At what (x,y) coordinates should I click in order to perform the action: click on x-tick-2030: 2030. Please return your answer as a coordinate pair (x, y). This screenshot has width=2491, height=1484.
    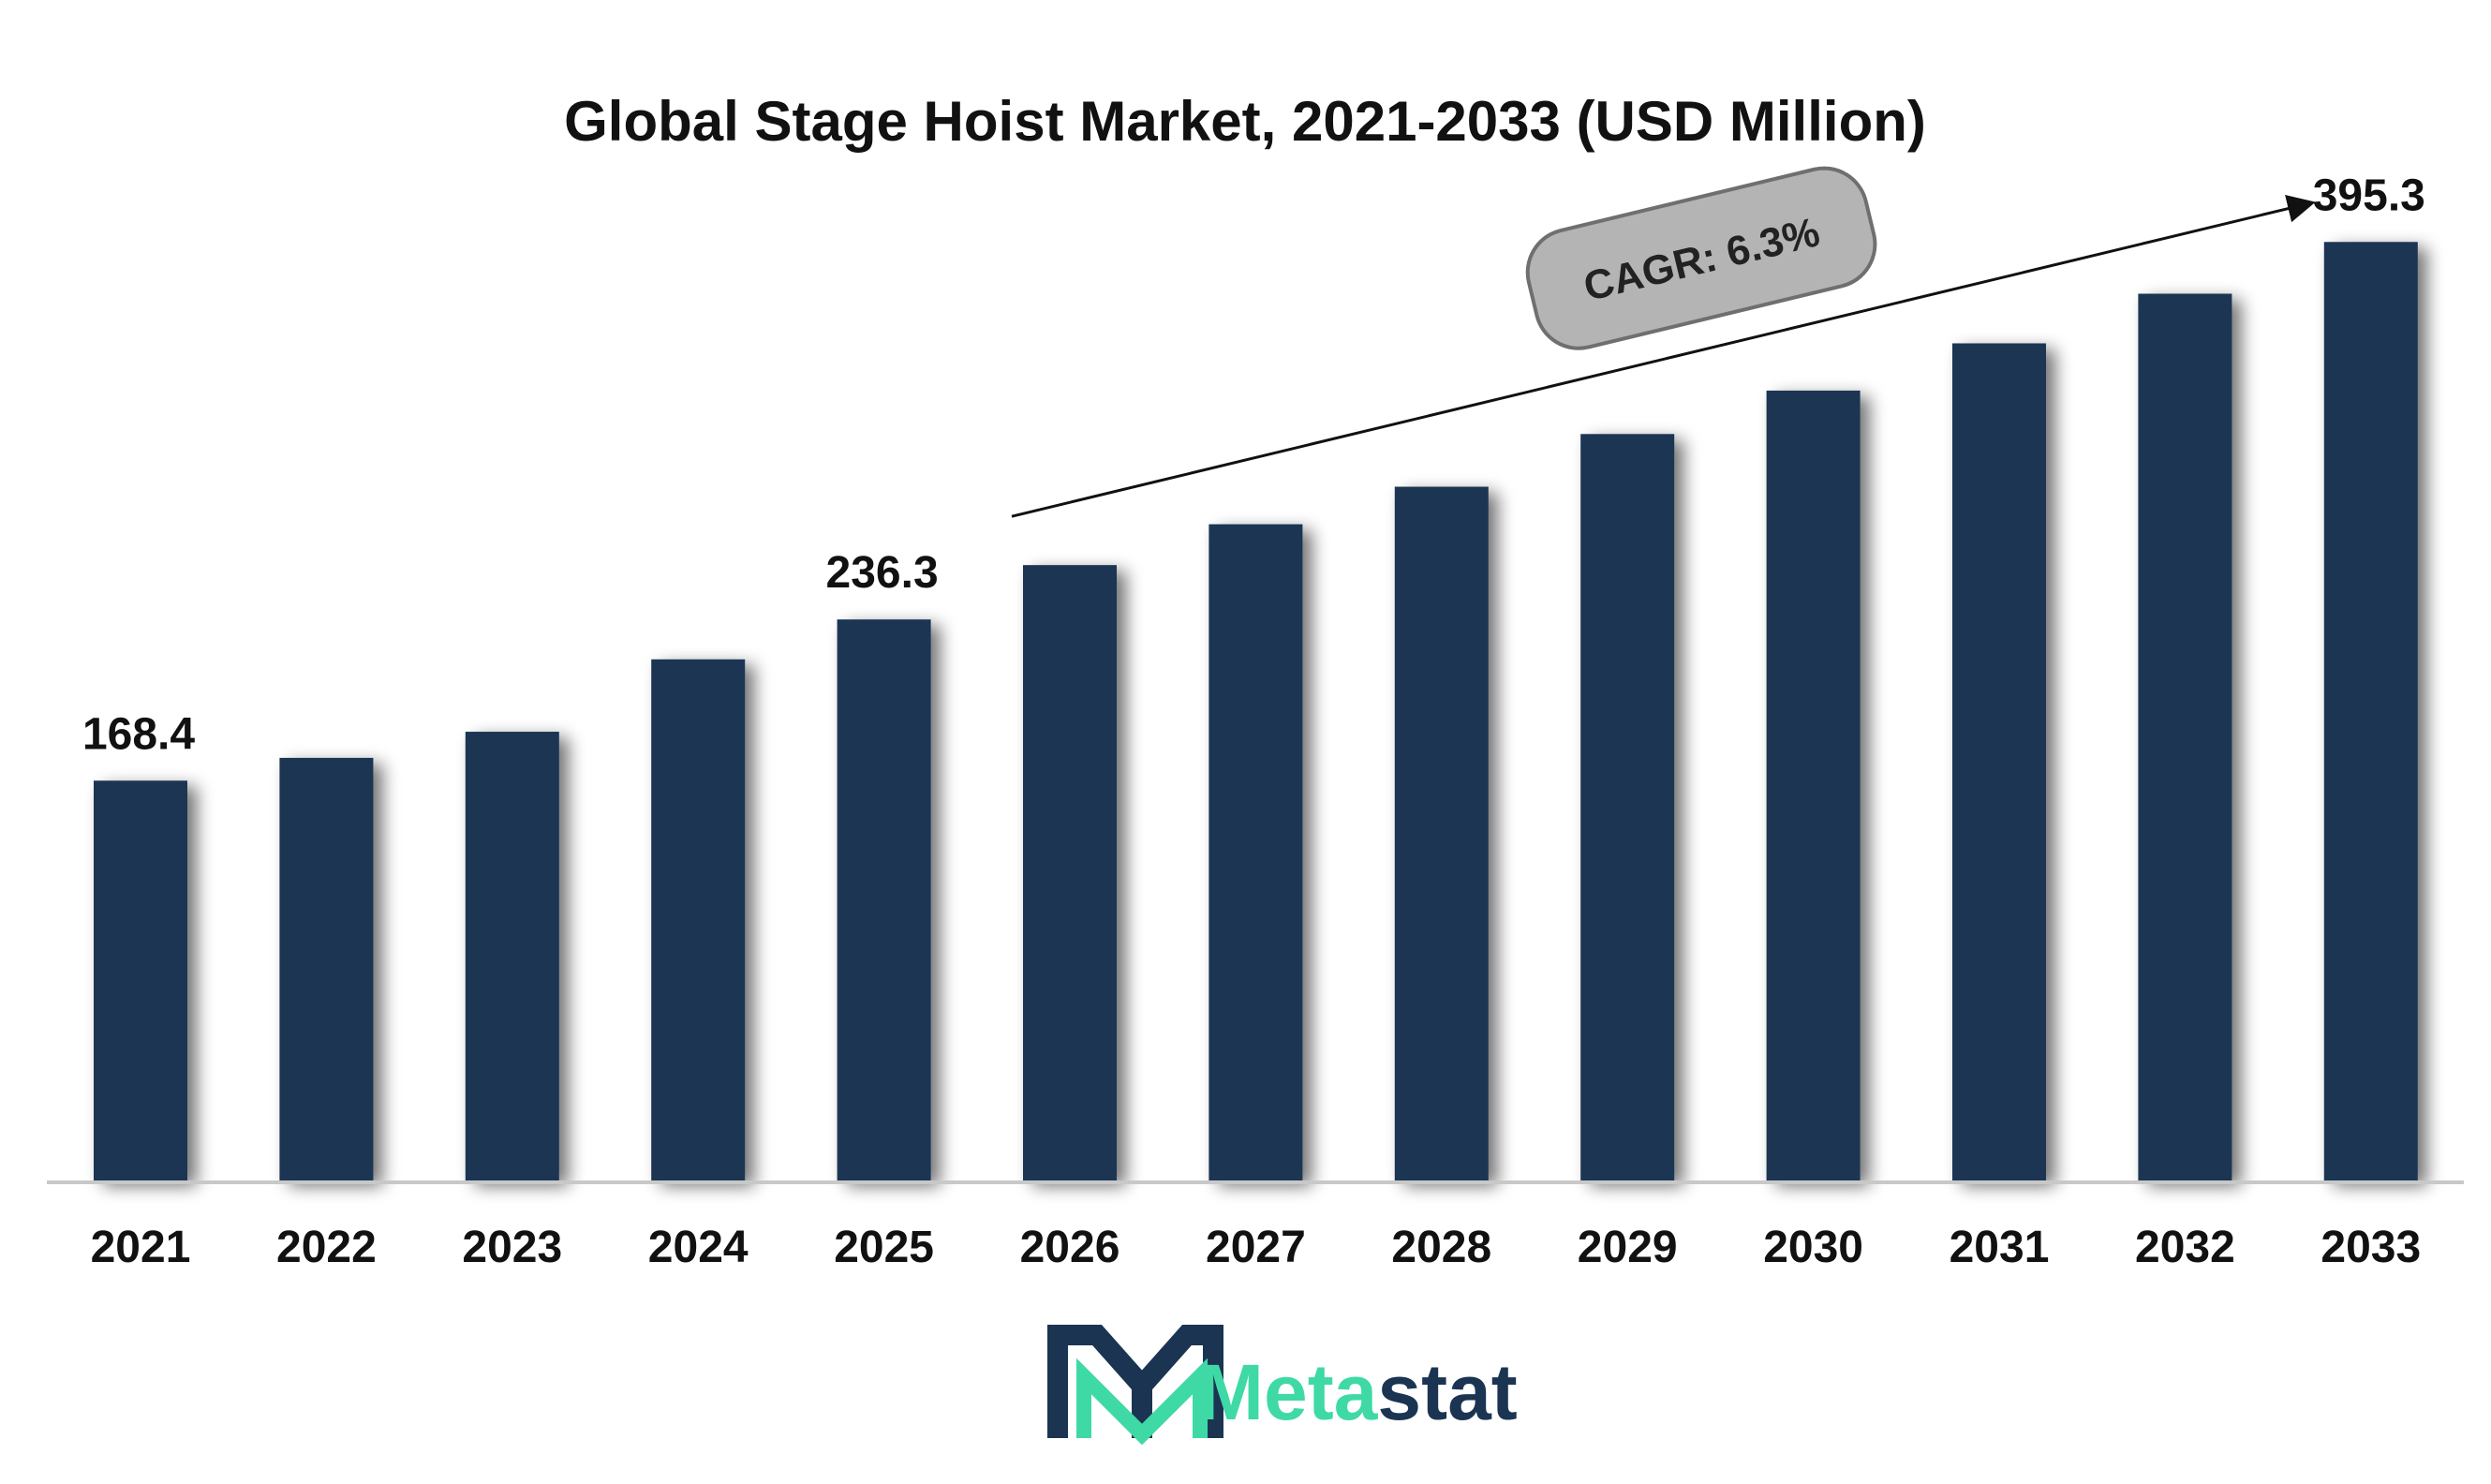
    Looking at the image, I should click on (1813, 1247).